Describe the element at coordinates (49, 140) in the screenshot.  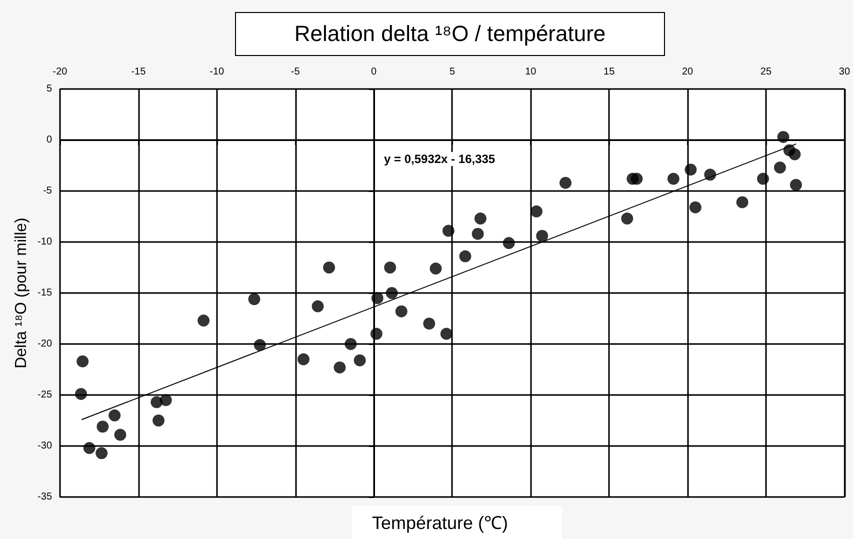
I see `y-tick-label: 0` at that location.